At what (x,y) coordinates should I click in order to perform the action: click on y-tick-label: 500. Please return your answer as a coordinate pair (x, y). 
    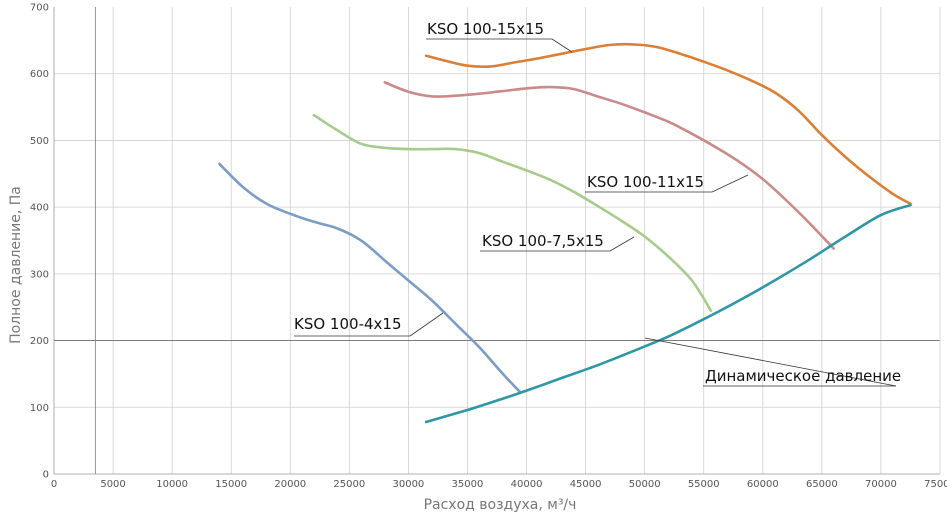
    Looking at the image, I should click on (39, 141).